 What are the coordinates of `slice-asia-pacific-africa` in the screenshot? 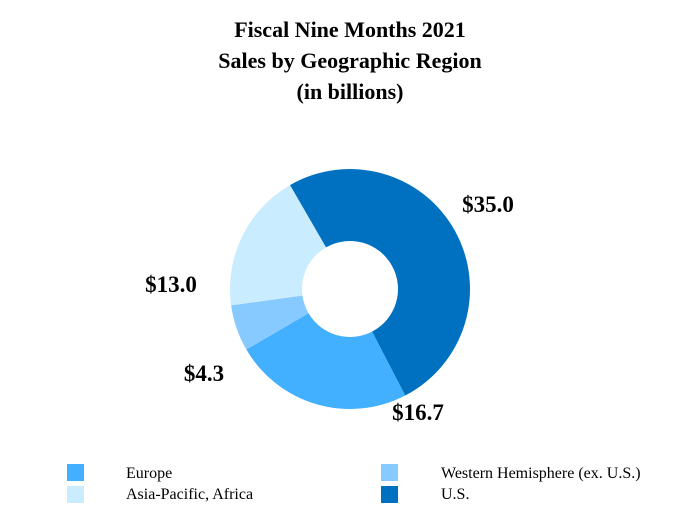 It's located at (278, 245).